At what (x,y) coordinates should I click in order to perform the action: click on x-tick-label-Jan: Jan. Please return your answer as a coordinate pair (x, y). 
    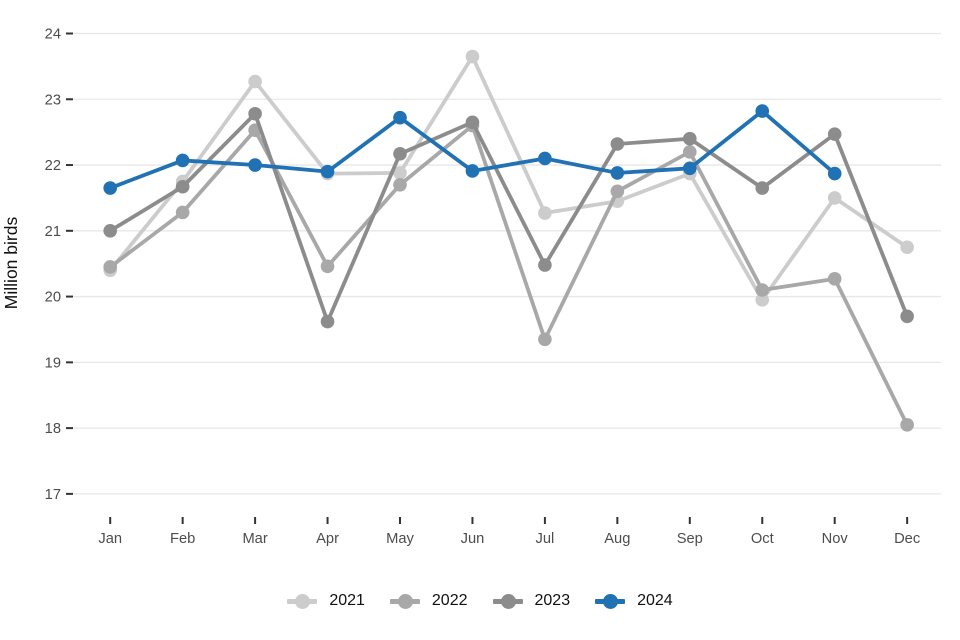
    Looking at the image, I should click on (110, 539).